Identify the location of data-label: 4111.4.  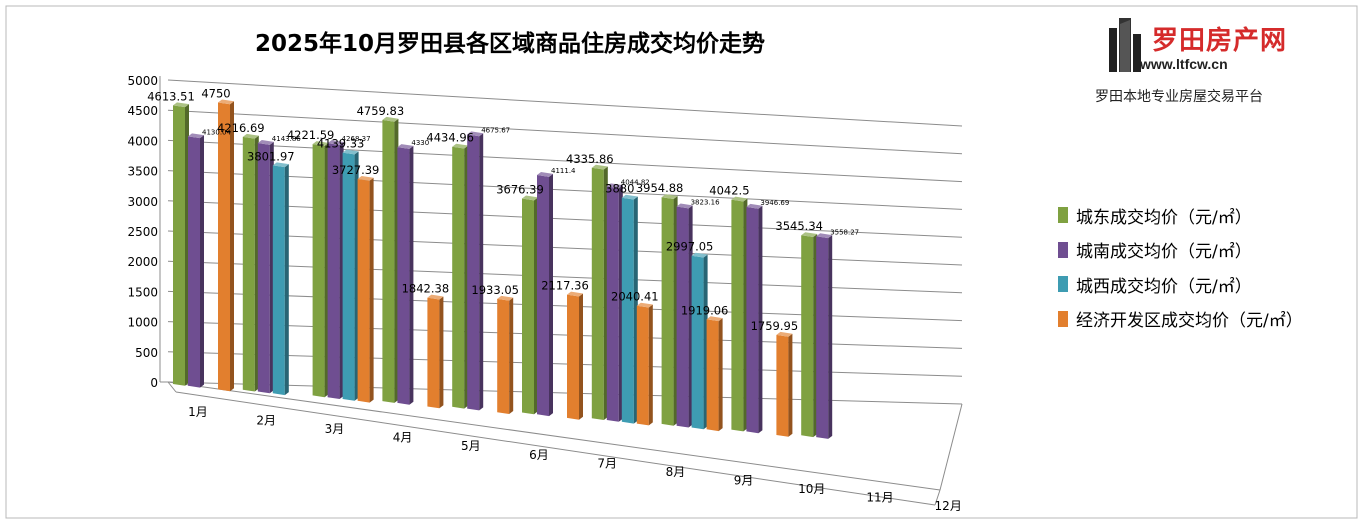
(563, 171).